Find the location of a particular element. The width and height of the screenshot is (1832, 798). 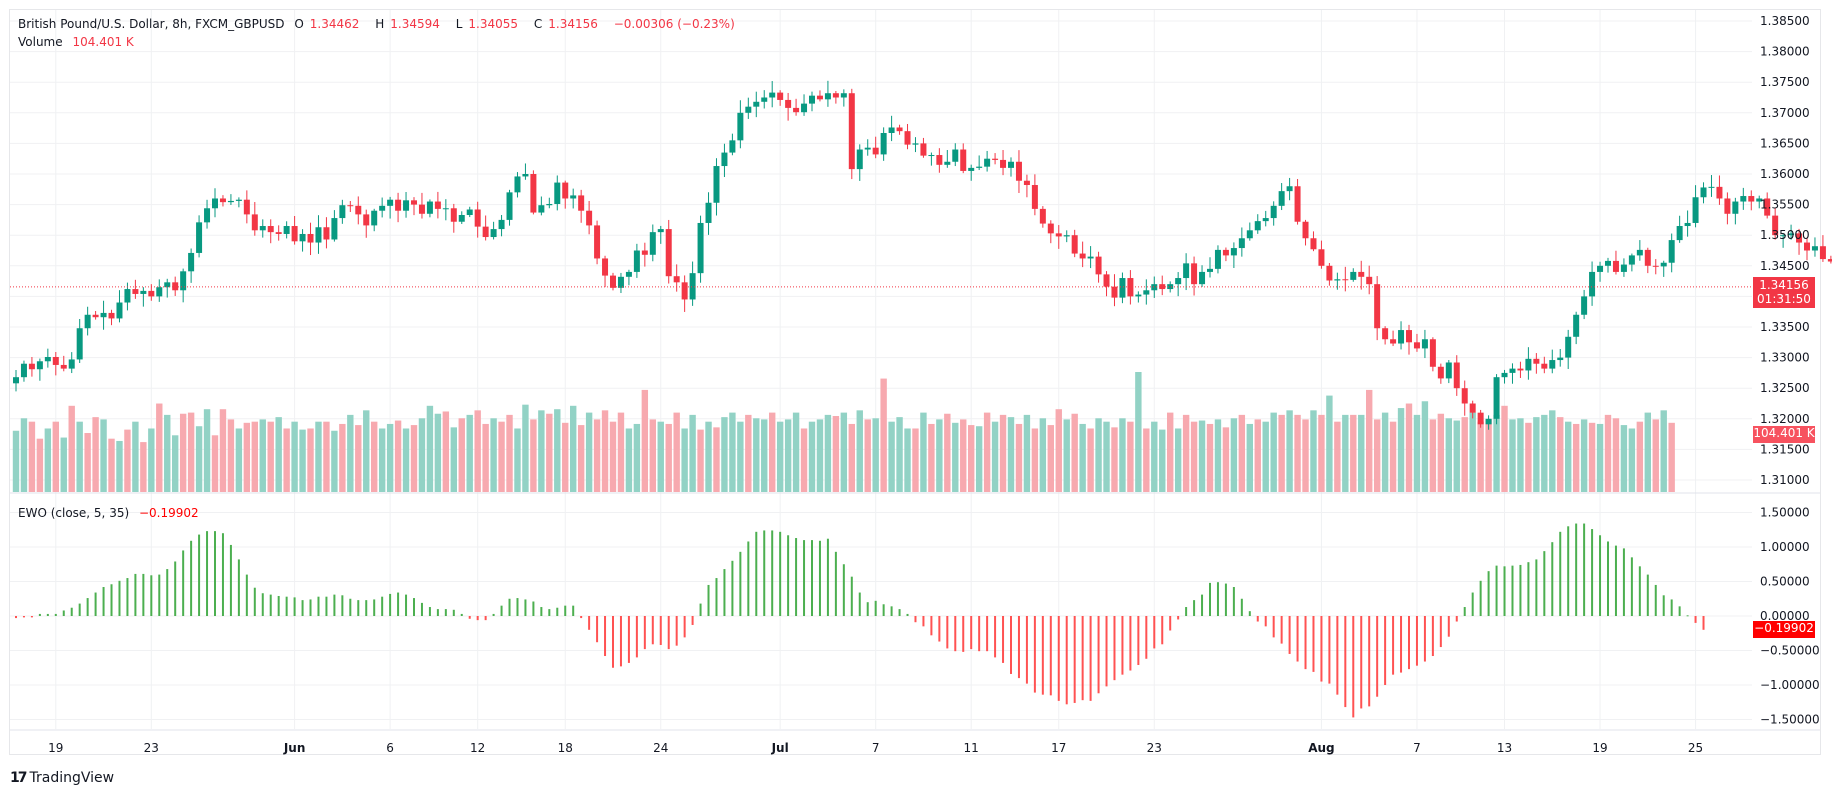

price-tick-label: 1.37500 is located at coordinates (1785, 82).